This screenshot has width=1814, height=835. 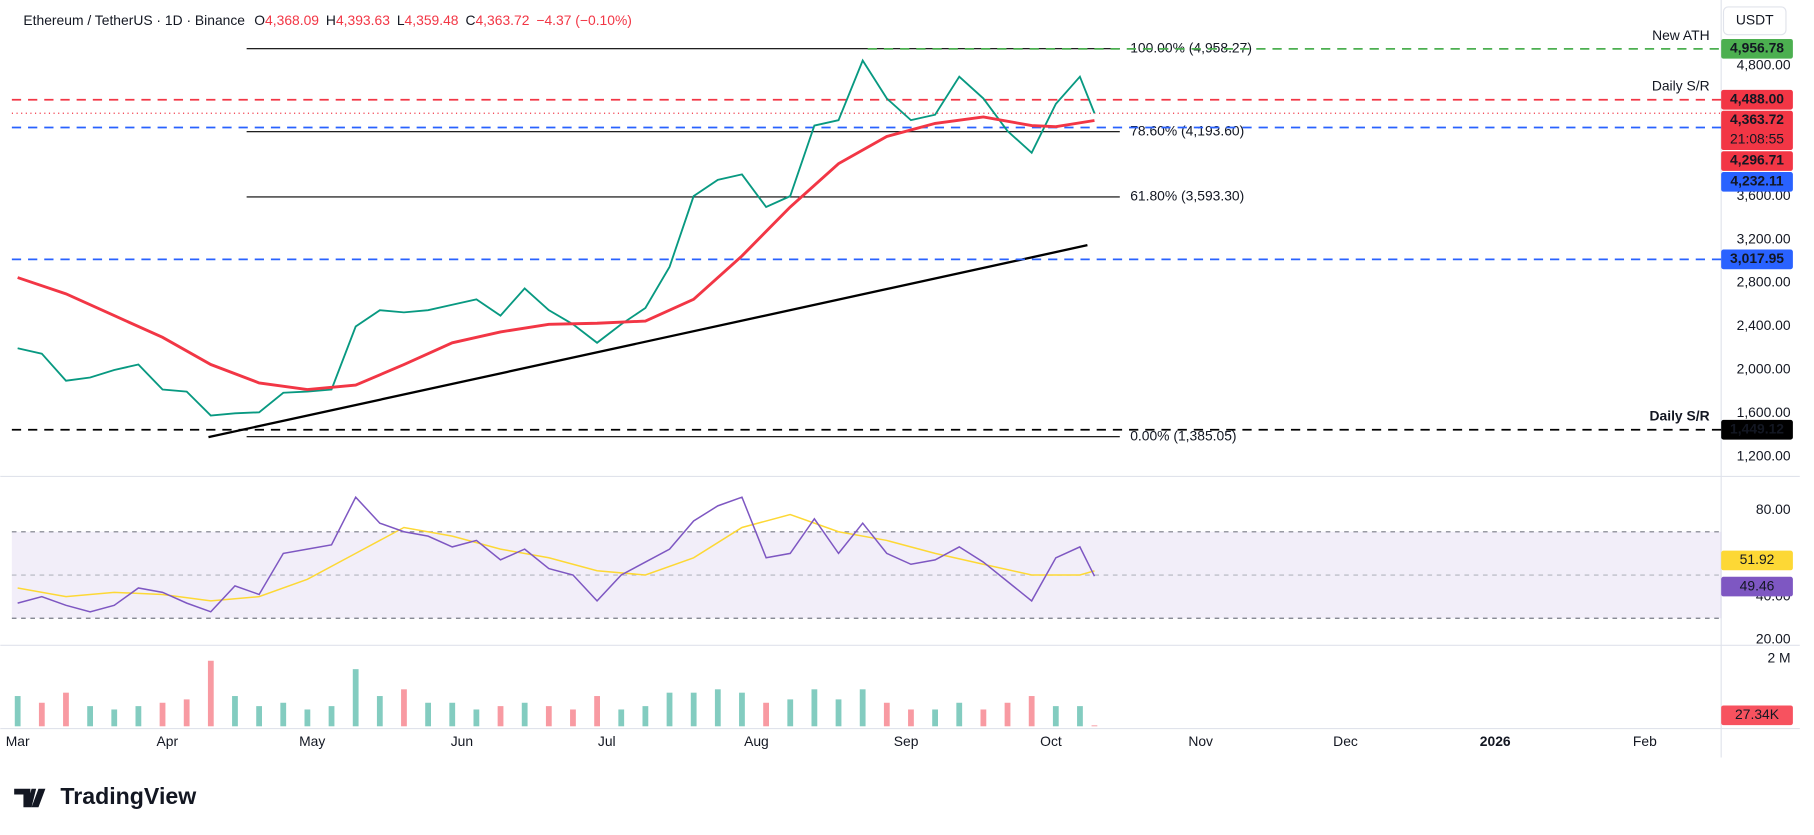 What do you see at coordinates (1681, 35) in the screenshot?
I see `level-note: New ATH` at bounding box center [1681, 35].